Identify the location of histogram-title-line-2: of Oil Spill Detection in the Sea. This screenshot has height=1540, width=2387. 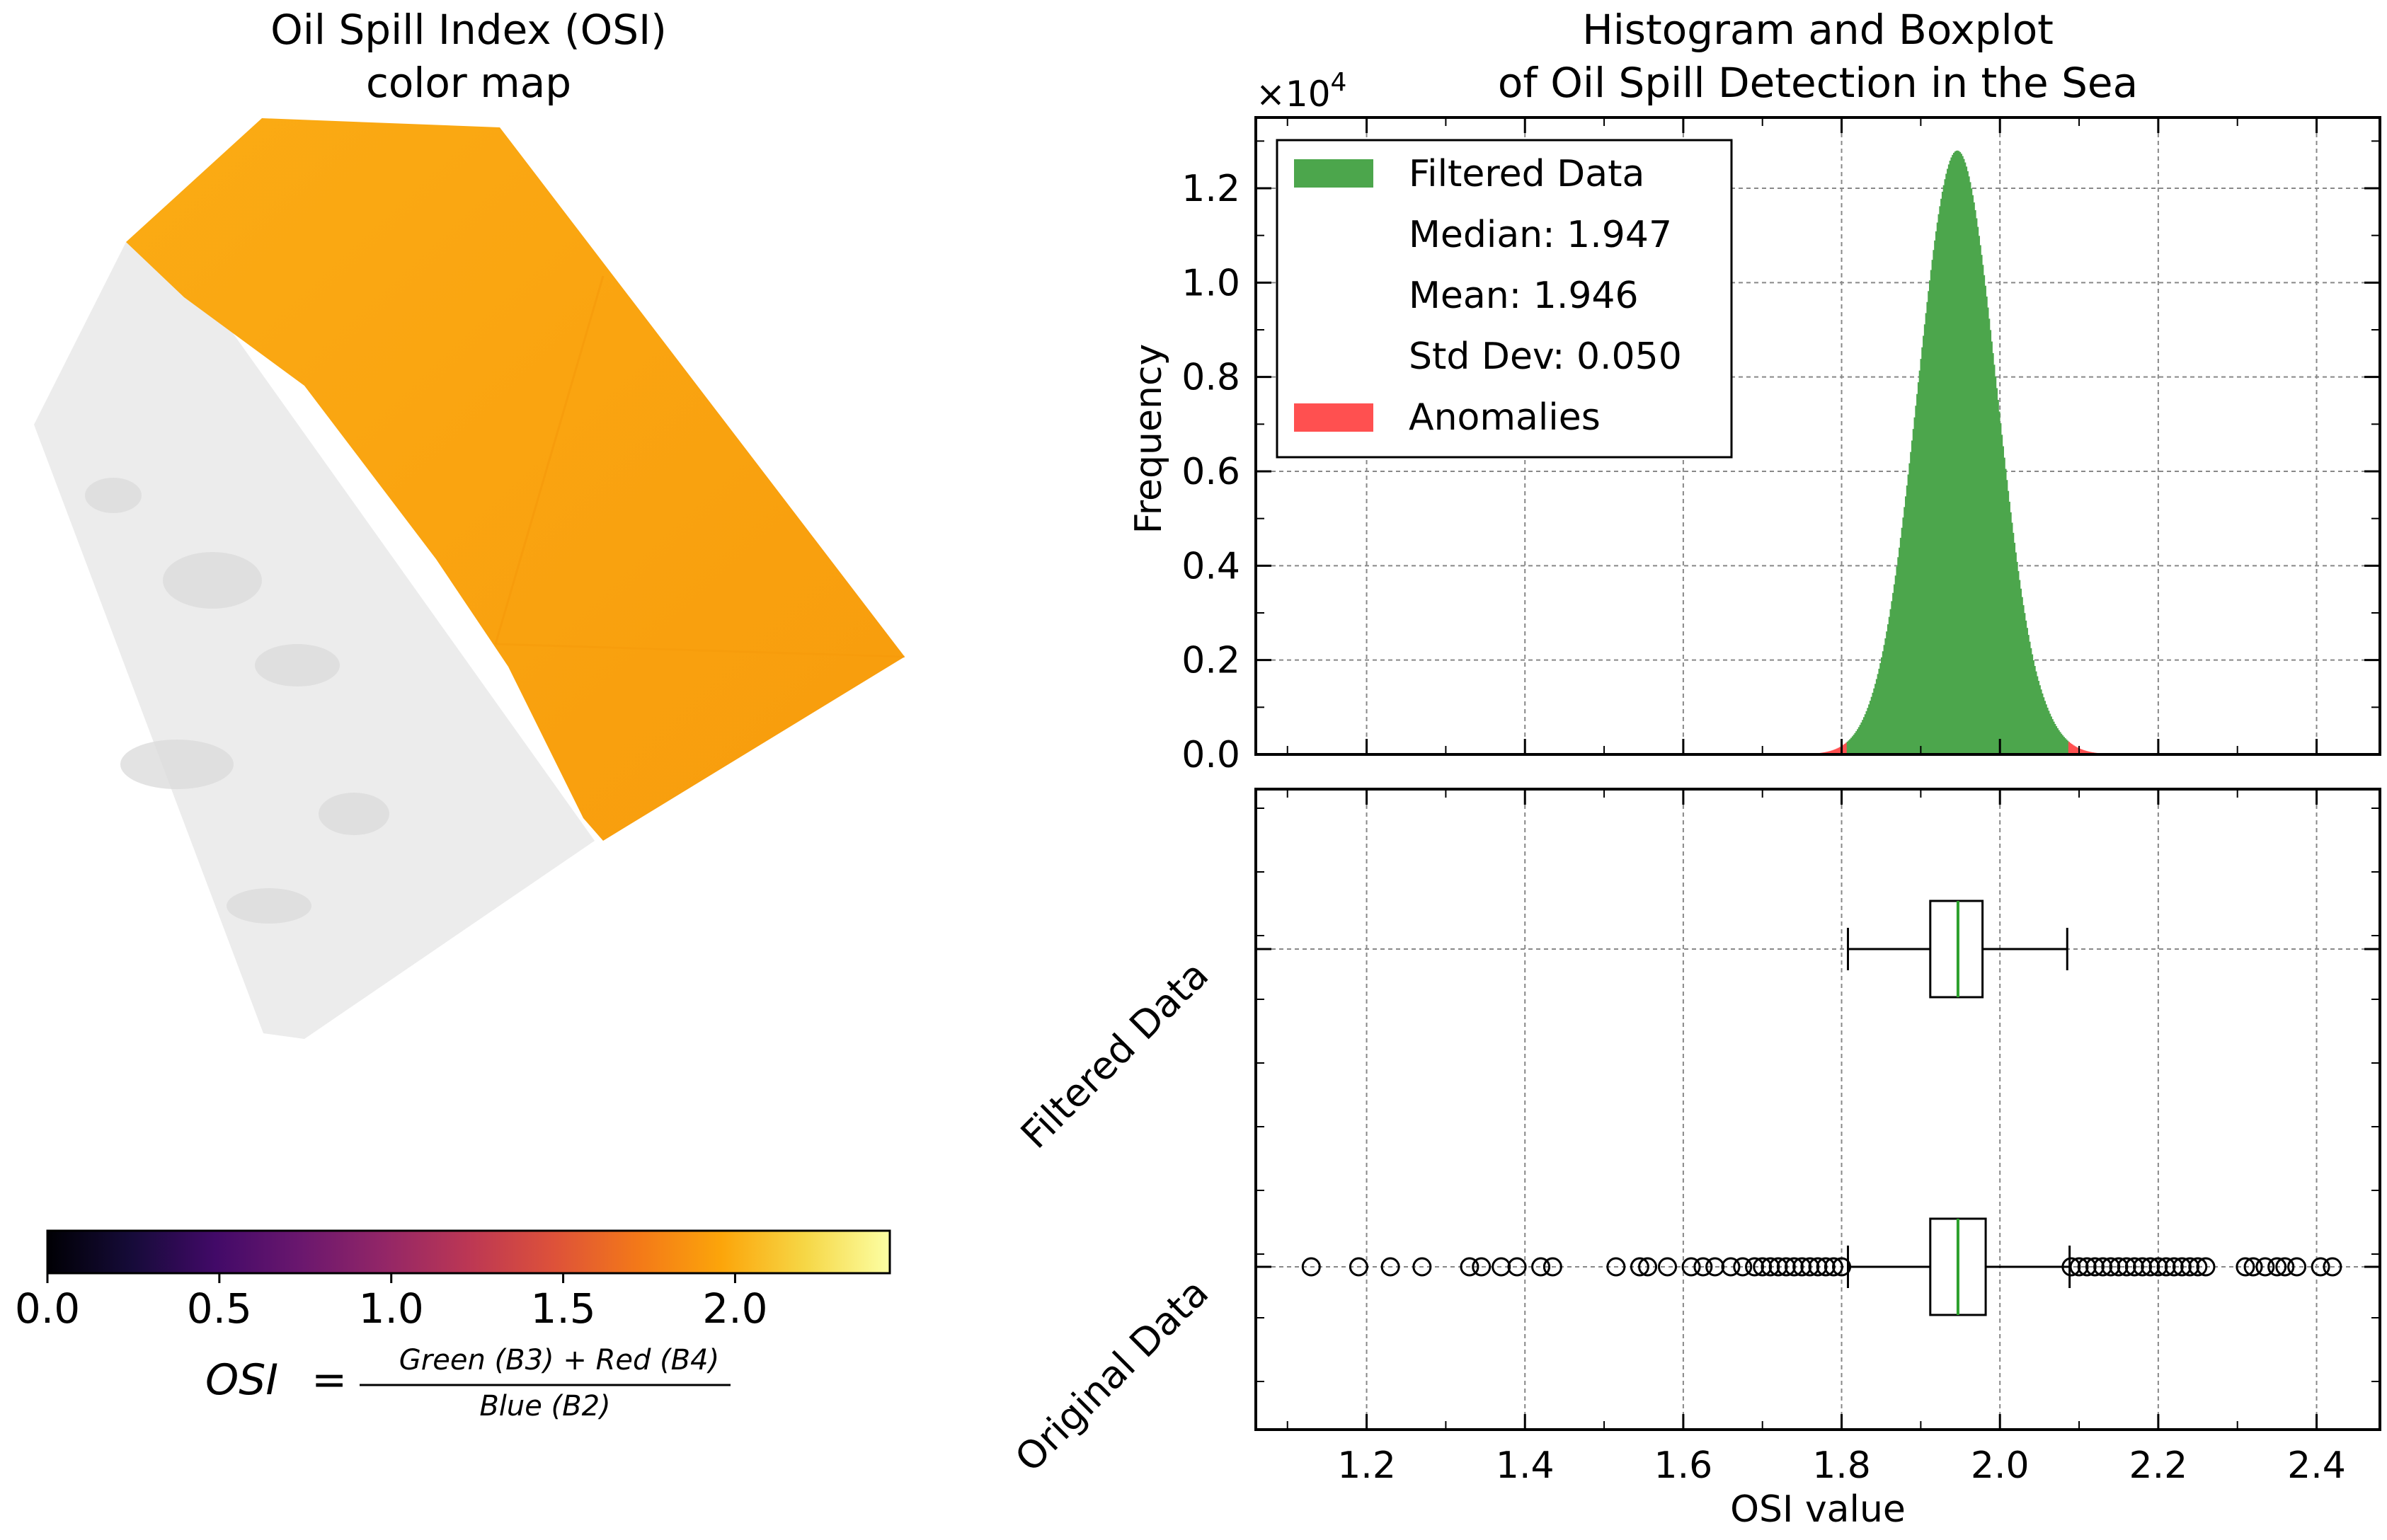
(1818, 83).